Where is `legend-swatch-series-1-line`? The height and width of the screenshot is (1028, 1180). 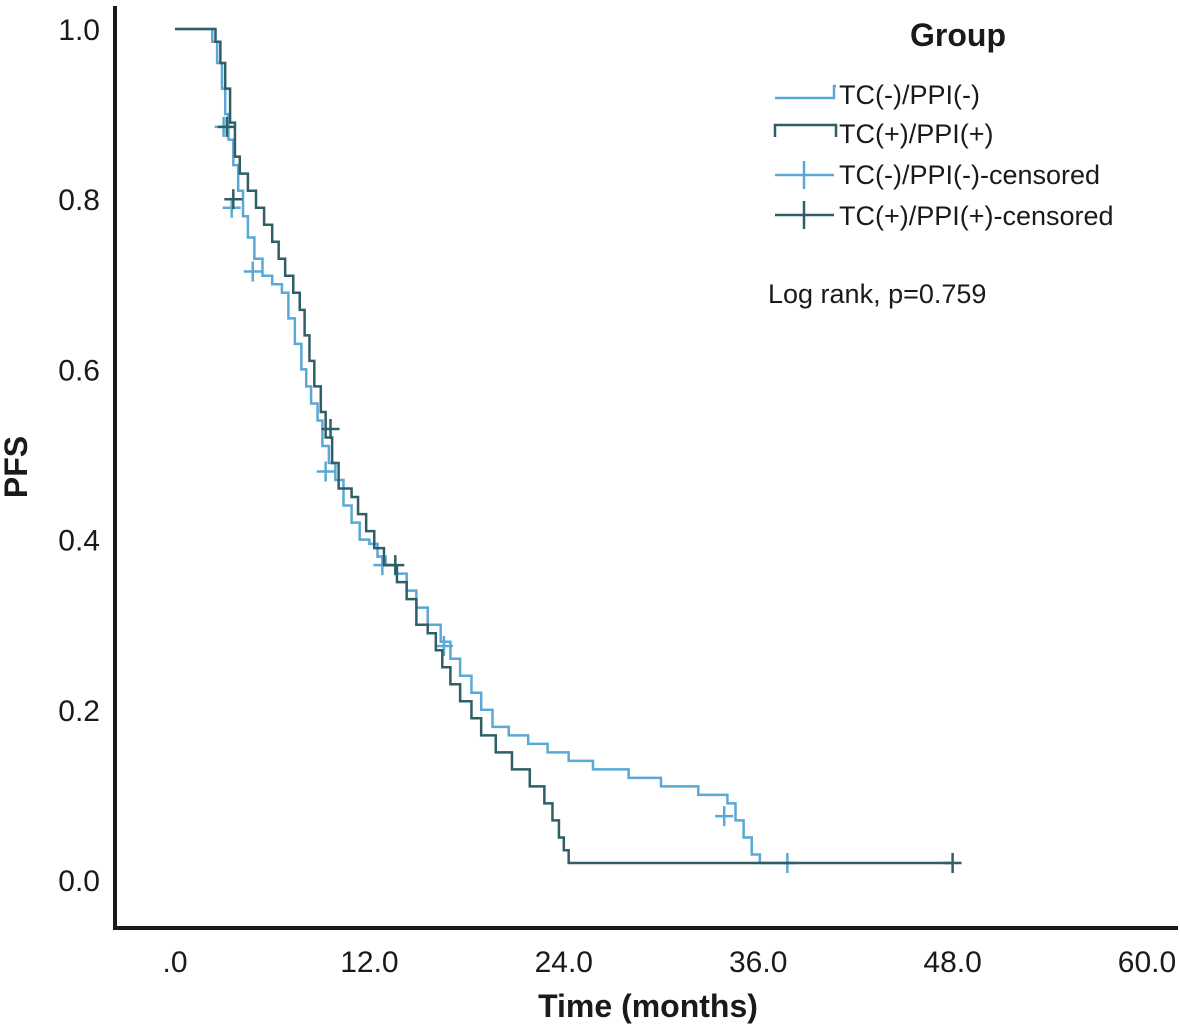 legend-swatch-series-1-line is located at coordinates (805, 130).